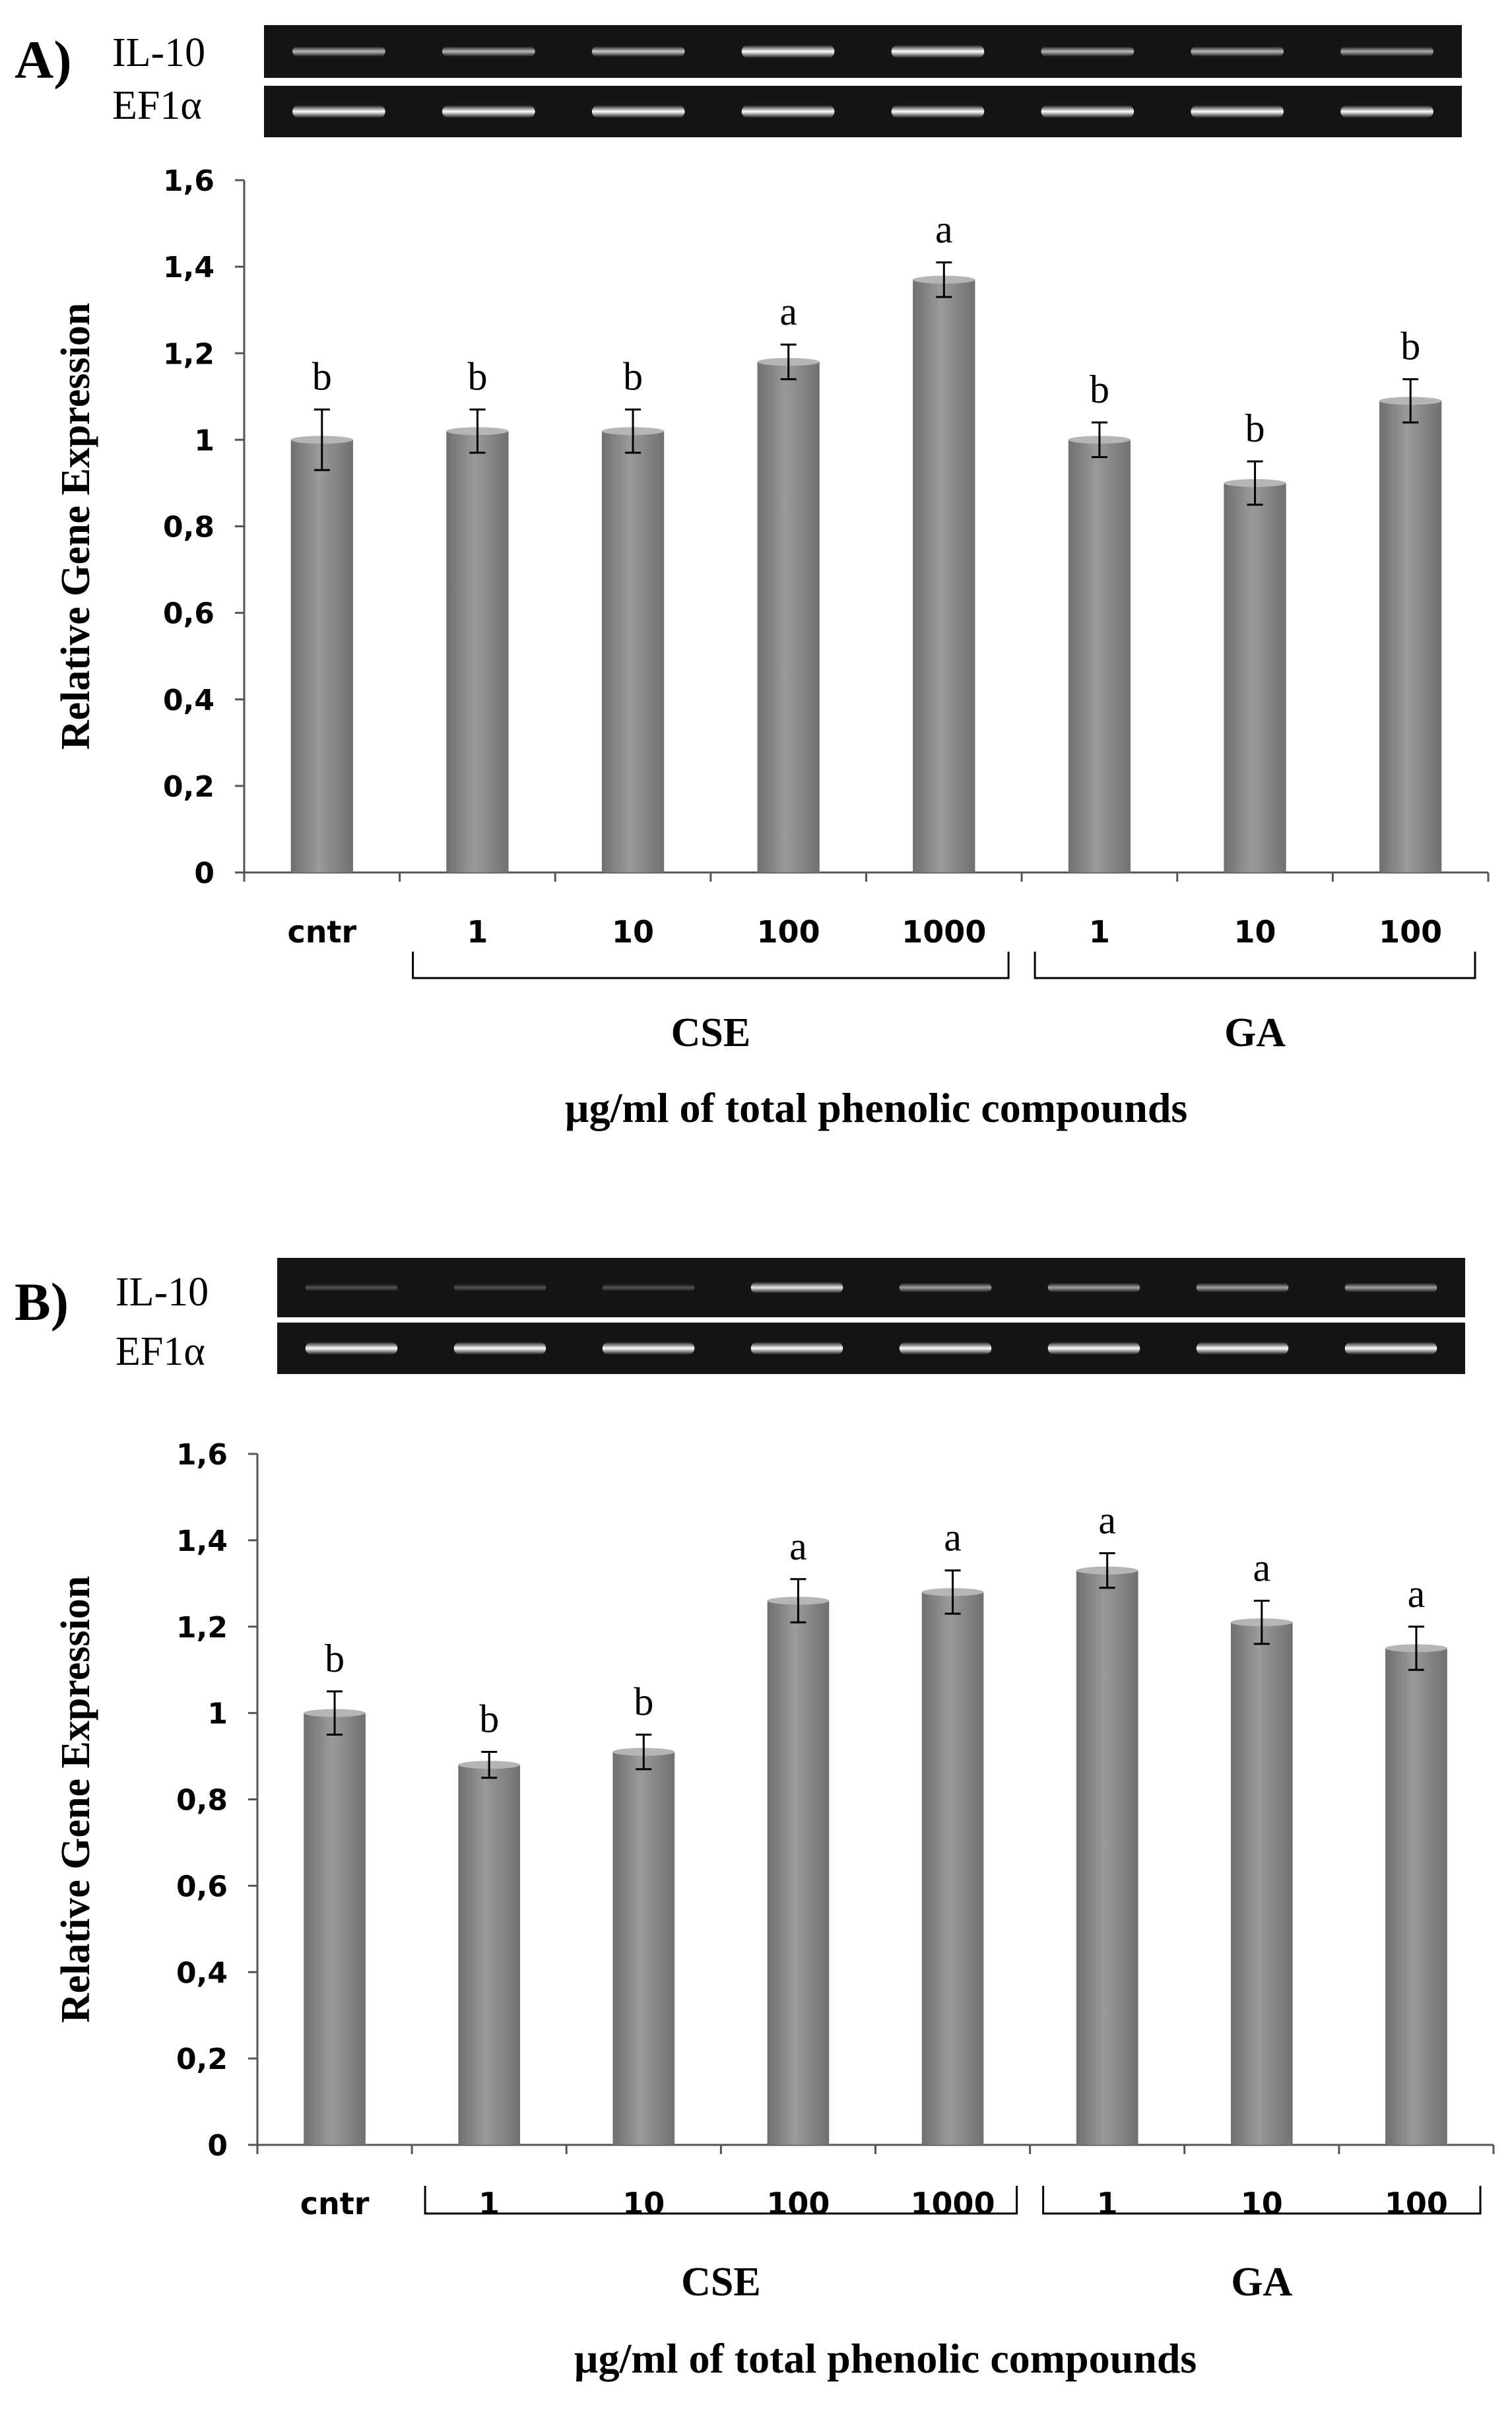 The width and height of the screenshot is (1512, 2428). What do you see at coordinates (44, 60) in the screenshot?
I see `panel-label: A)` at bounding box center [44, 60].